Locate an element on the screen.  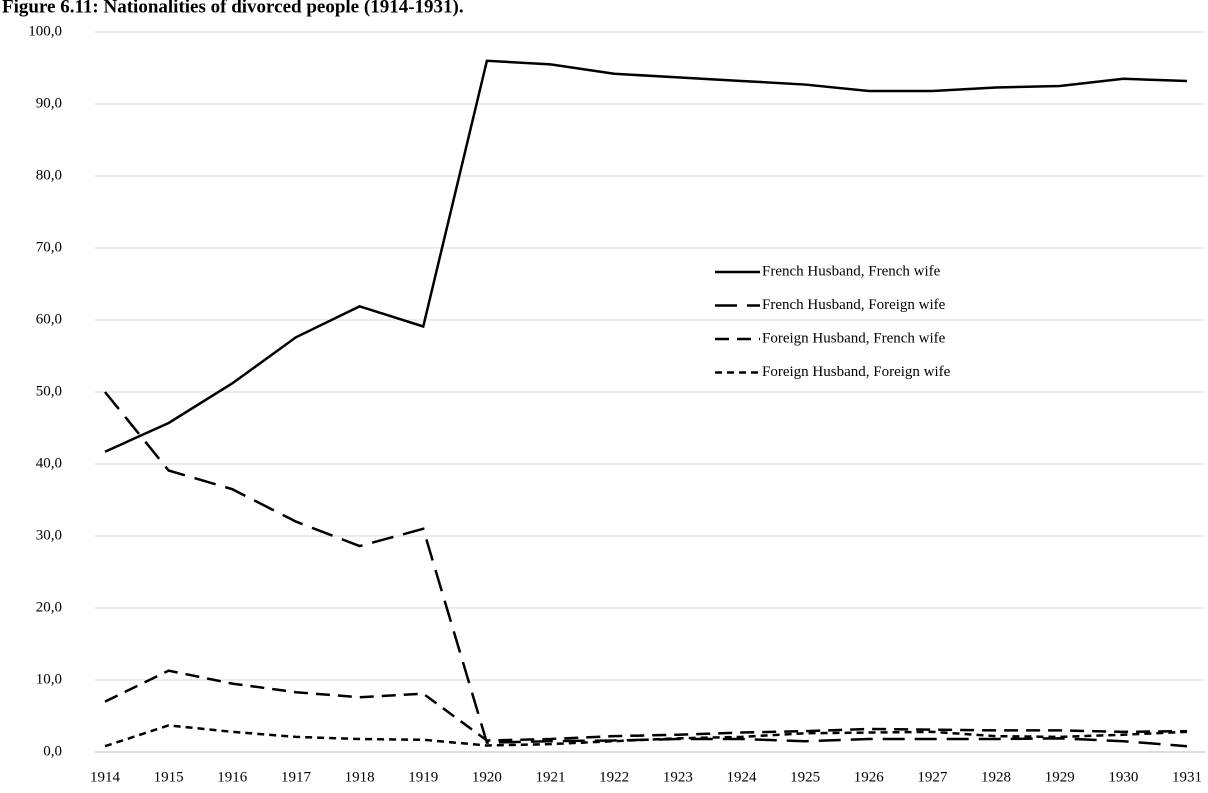
y-tick-label: 50,0 is located at coordinates (49, 391).